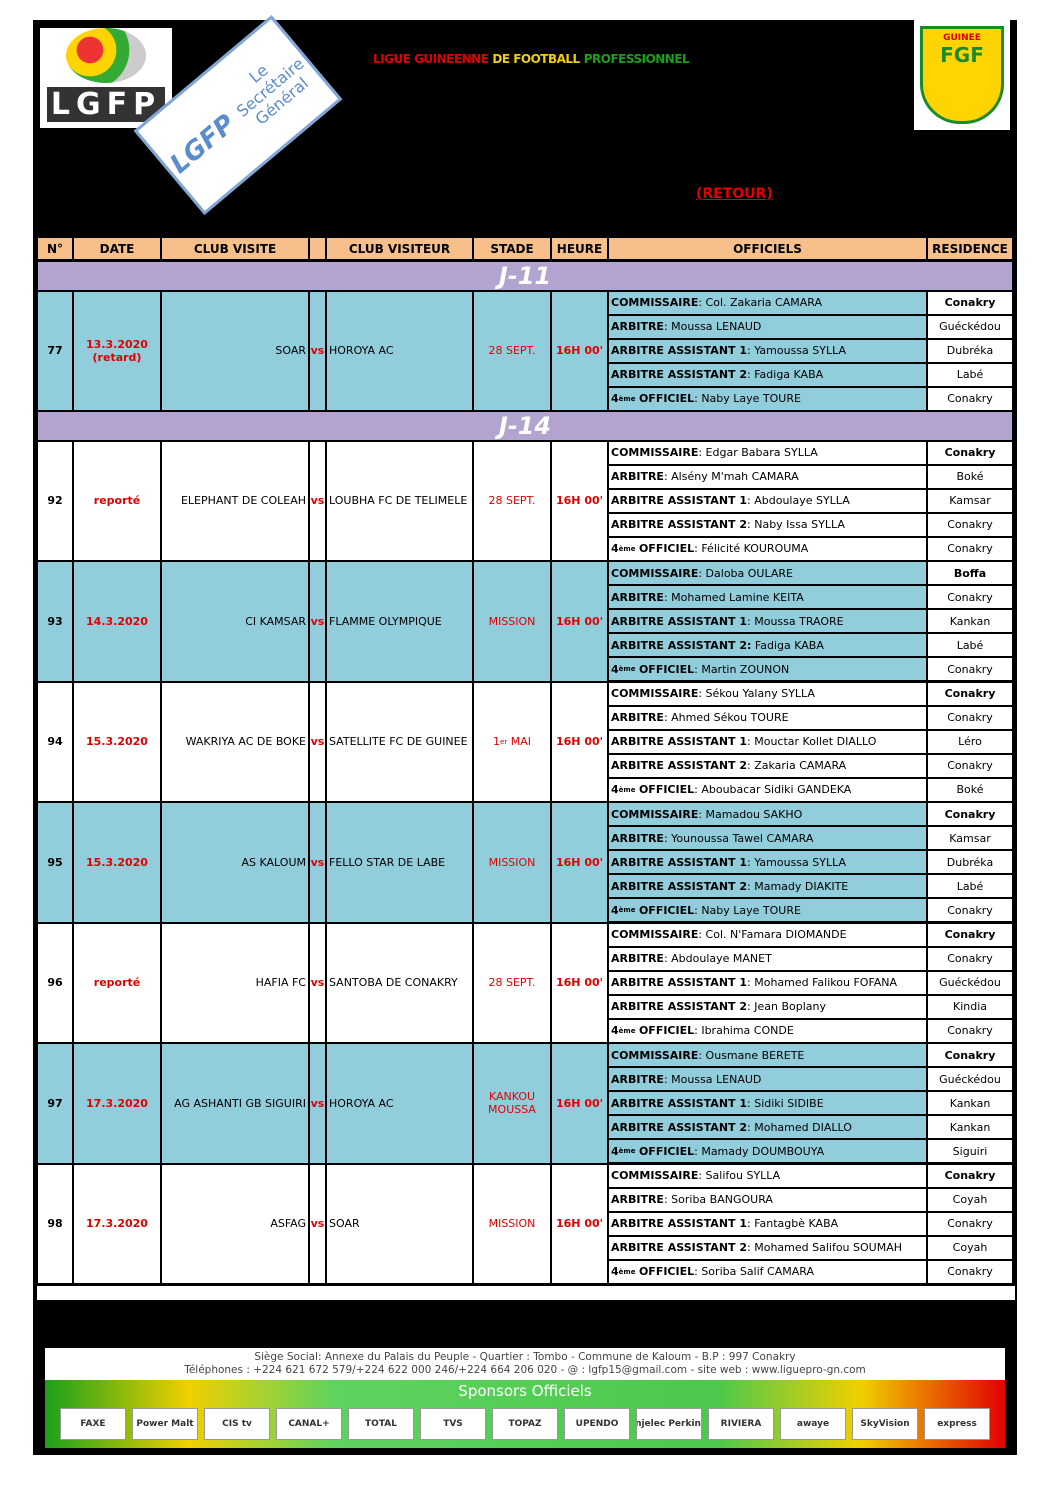 This screenshot has width=1058, height=1497. What do you see at coordinates (767, 597) in the screenshot?
I see `official: ARBITRE: Mohamed Lamine KEITA` at bounding box center [767, 597].